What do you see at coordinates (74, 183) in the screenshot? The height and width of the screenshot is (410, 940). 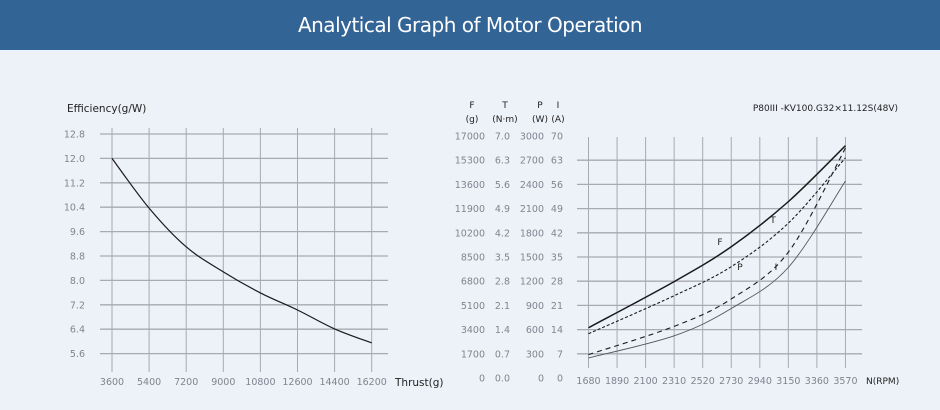 I see `y-tick-label: 11.2` at bounding box center [74, 183].